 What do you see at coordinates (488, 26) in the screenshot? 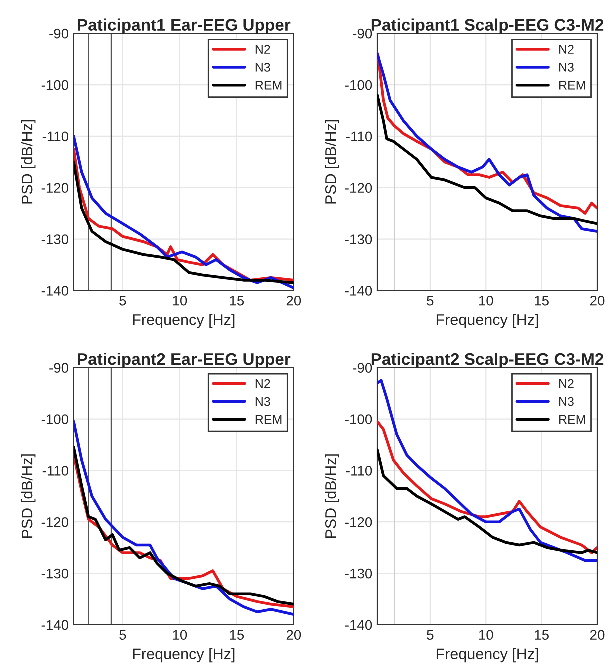
I see `chart-title: Paticipant1 Scalp-EEG C3-M2` at bounding box center [488, 26].